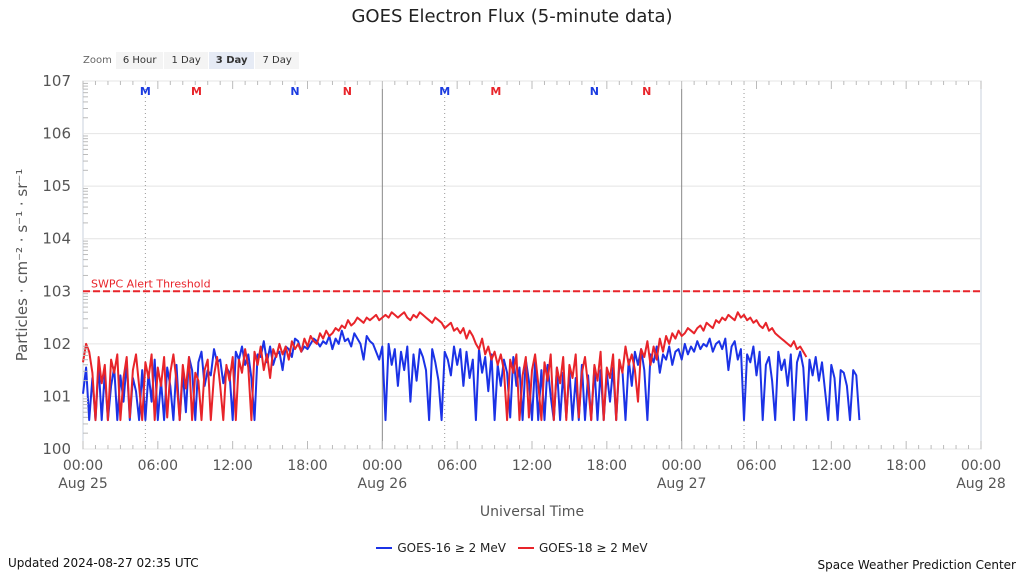 Image resolution: width=1024 pixels, height=576 pixels. I want to click on y-tick-label: 106, so click(56, 134).